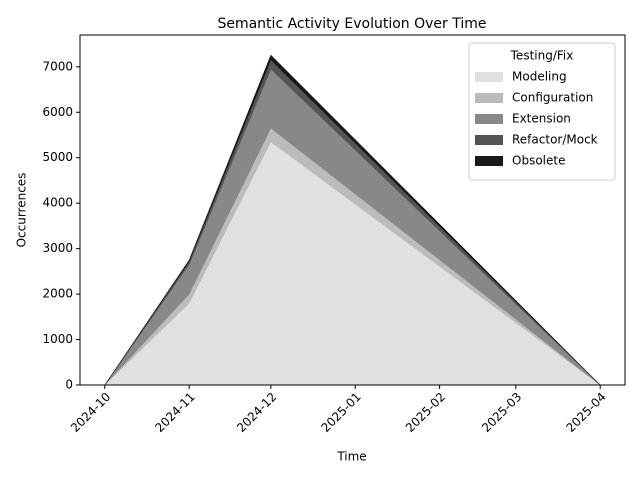  I want to click on legend-label: Modeling, so click(539, 77).